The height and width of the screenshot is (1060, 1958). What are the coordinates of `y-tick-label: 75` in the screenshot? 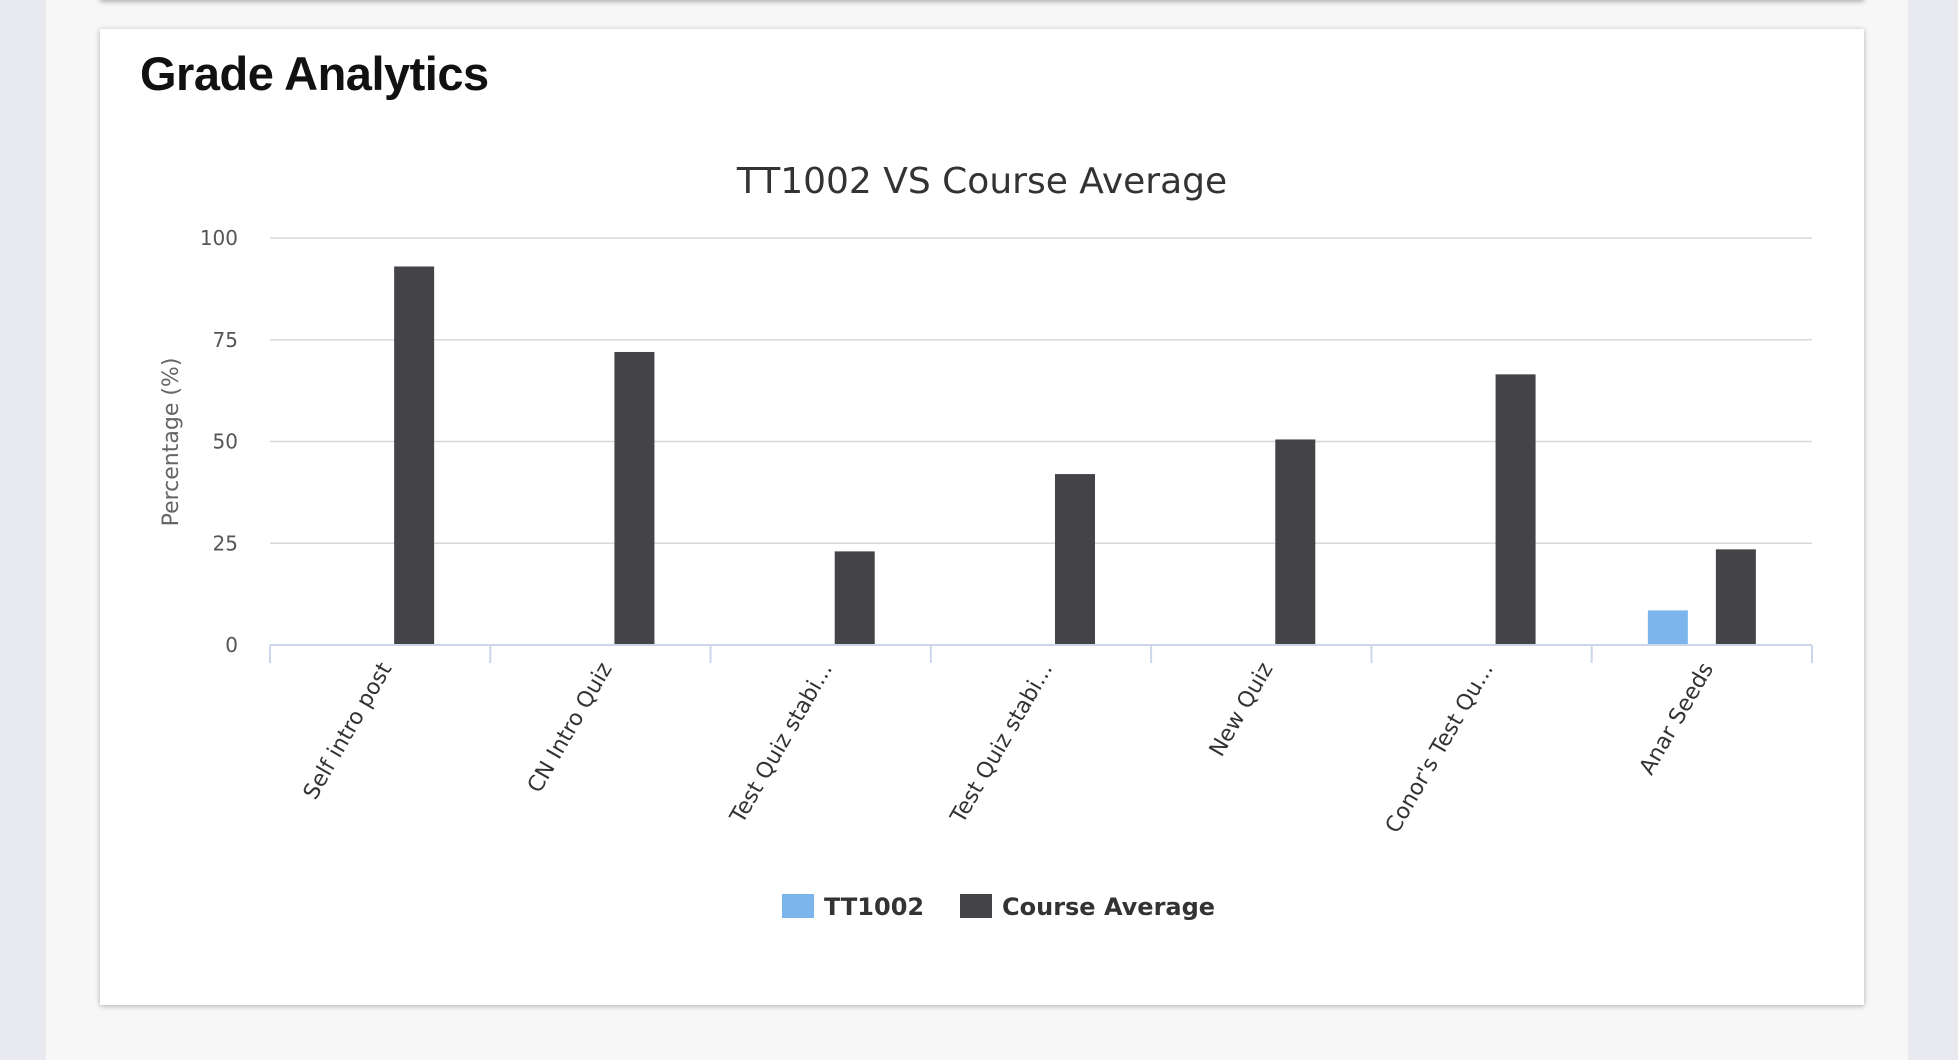 It's located at (225, 340).